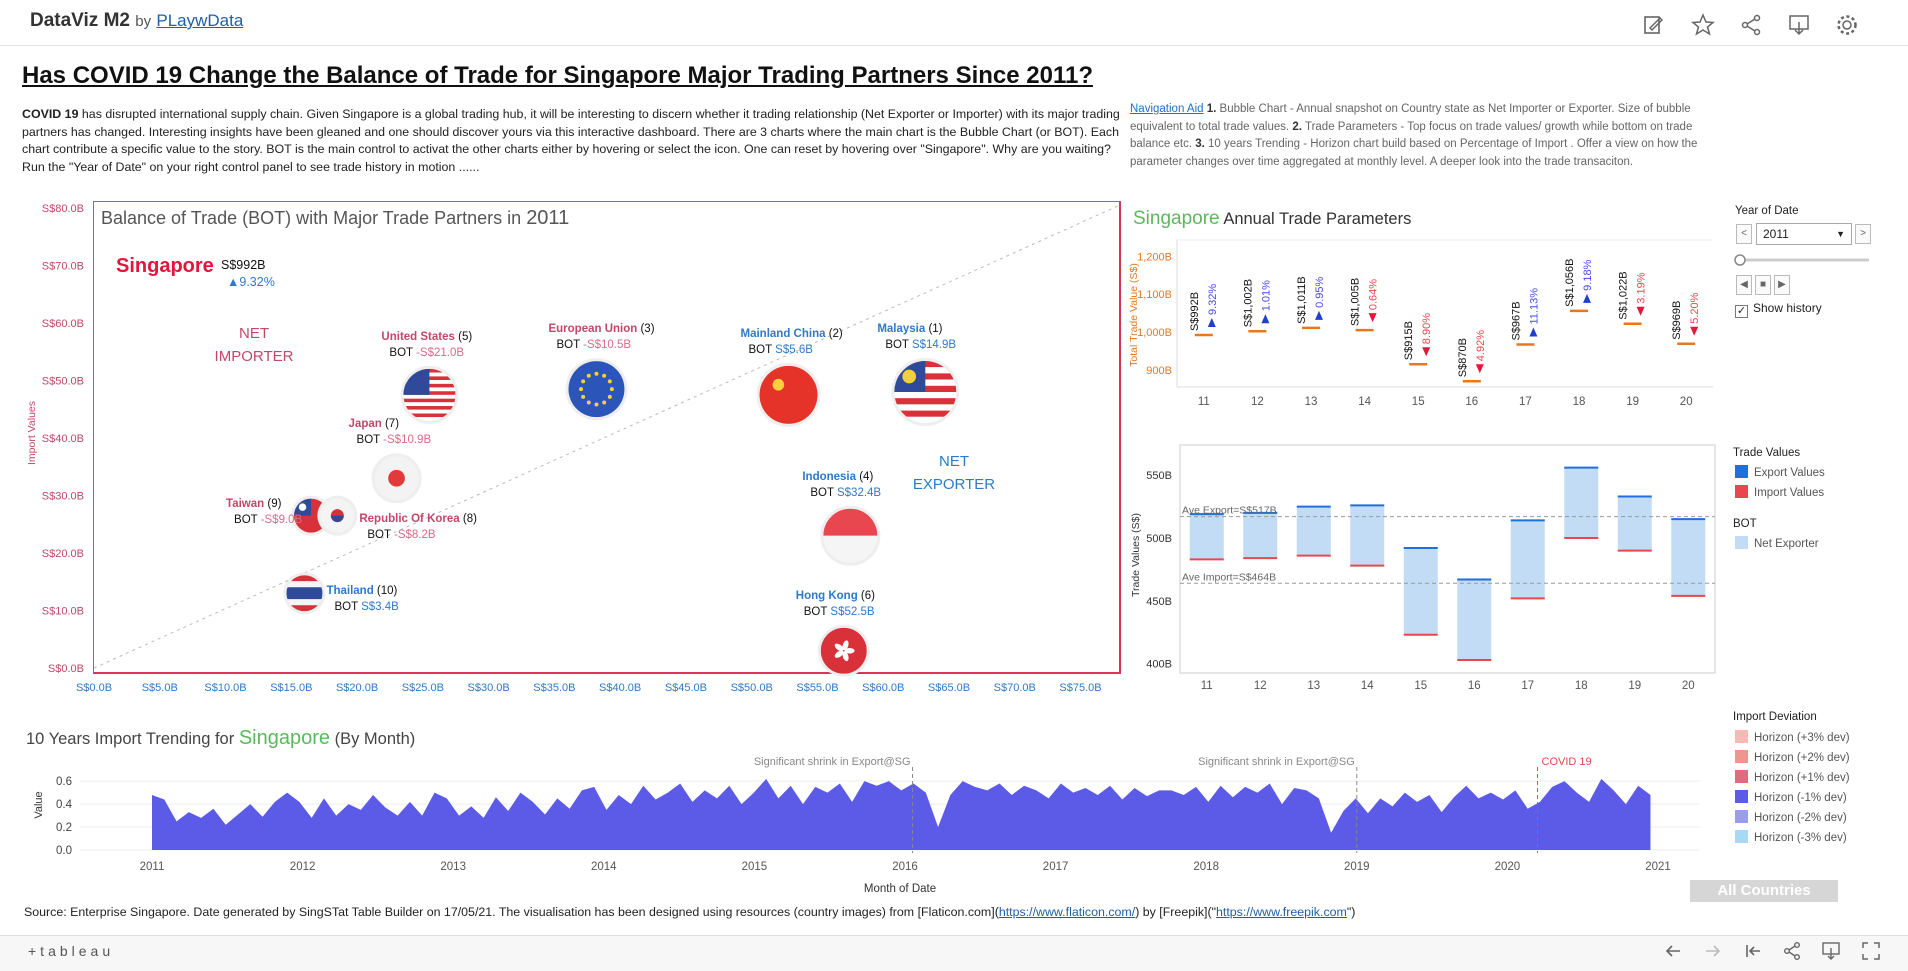 The image size is (1908, 971). I want to click on bubble-jp, so click(396, 478).